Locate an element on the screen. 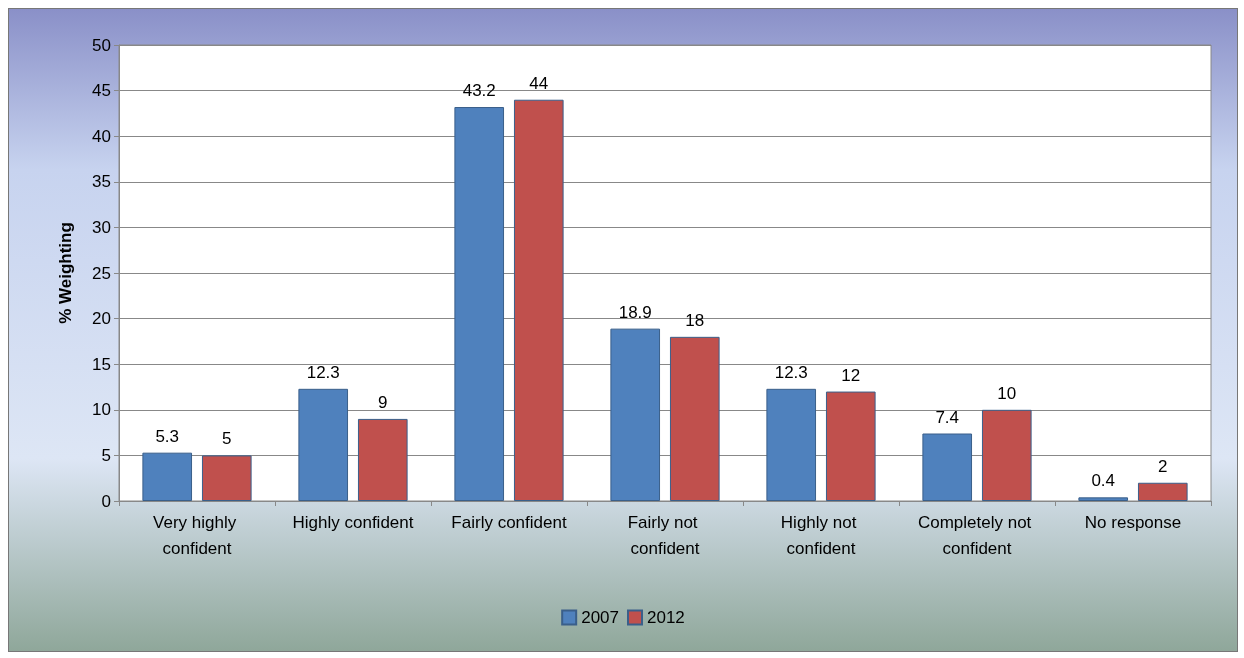 The height and width of the screenshot is (658, 1244). y-tick-label: 35 is located at coordinates (101, 182).